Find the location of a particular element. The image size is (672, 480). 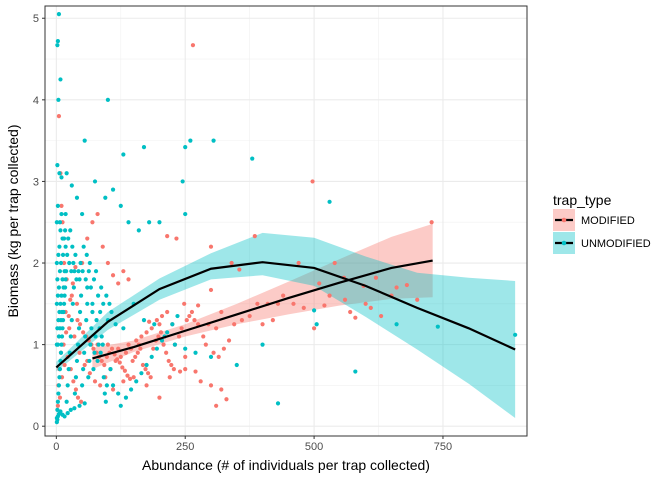

x-tick-label: 500 is located at coordinates (314, 447).